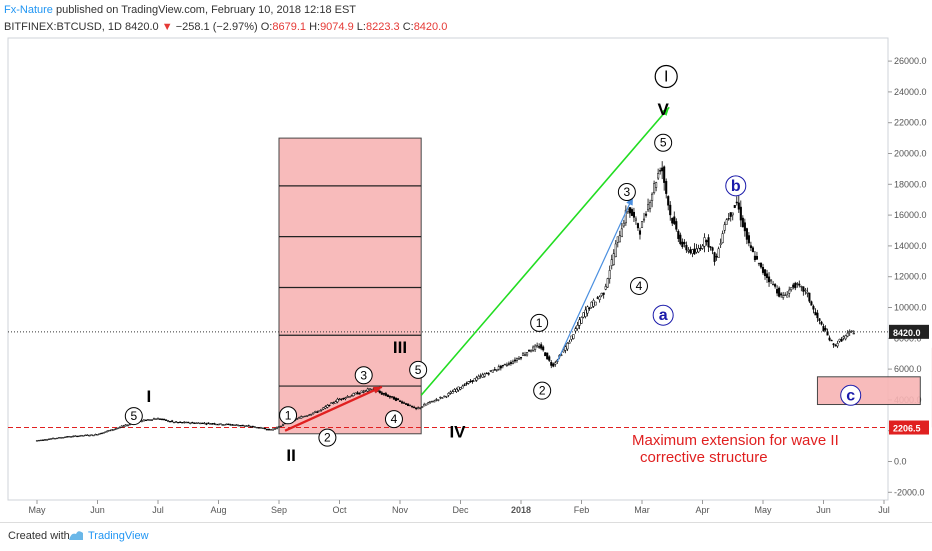 Image resolution: width=932 pixels, height=551 pixels. I want to click on symbol-name: BITFINEX:BTCUSD, 1D, so click(63, 27).